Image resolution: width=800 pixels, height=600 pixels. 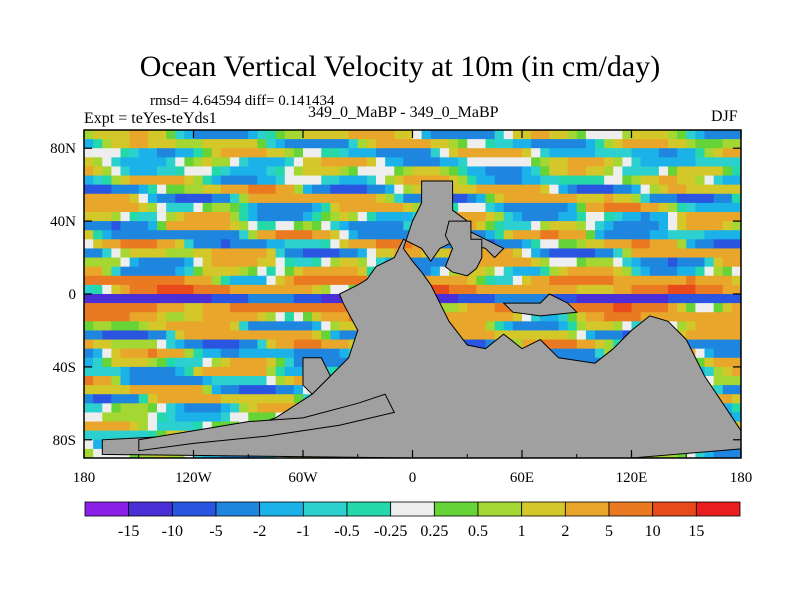 I want to click on y-tick-label: 0, so click(x=73, y=295).